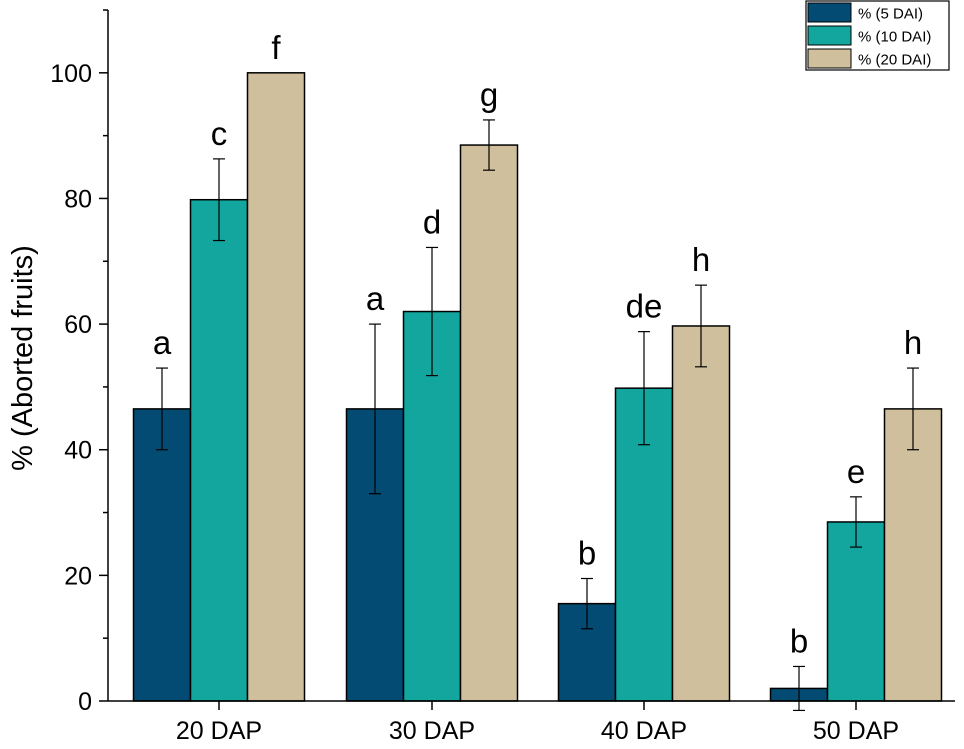 The height and width of the screenshot is (749, 964). What do you see at coordinates (219, 133) in the screenshot?
I see `significance-letter: c` at bounding box center [219, 133].